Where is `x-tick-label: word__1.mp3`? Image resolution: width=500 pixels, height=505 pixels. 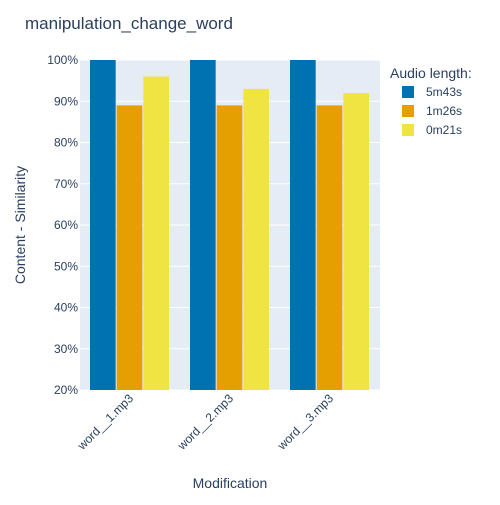
x-tick-label: word__1.mp3 is located at coordinates (105, 422).